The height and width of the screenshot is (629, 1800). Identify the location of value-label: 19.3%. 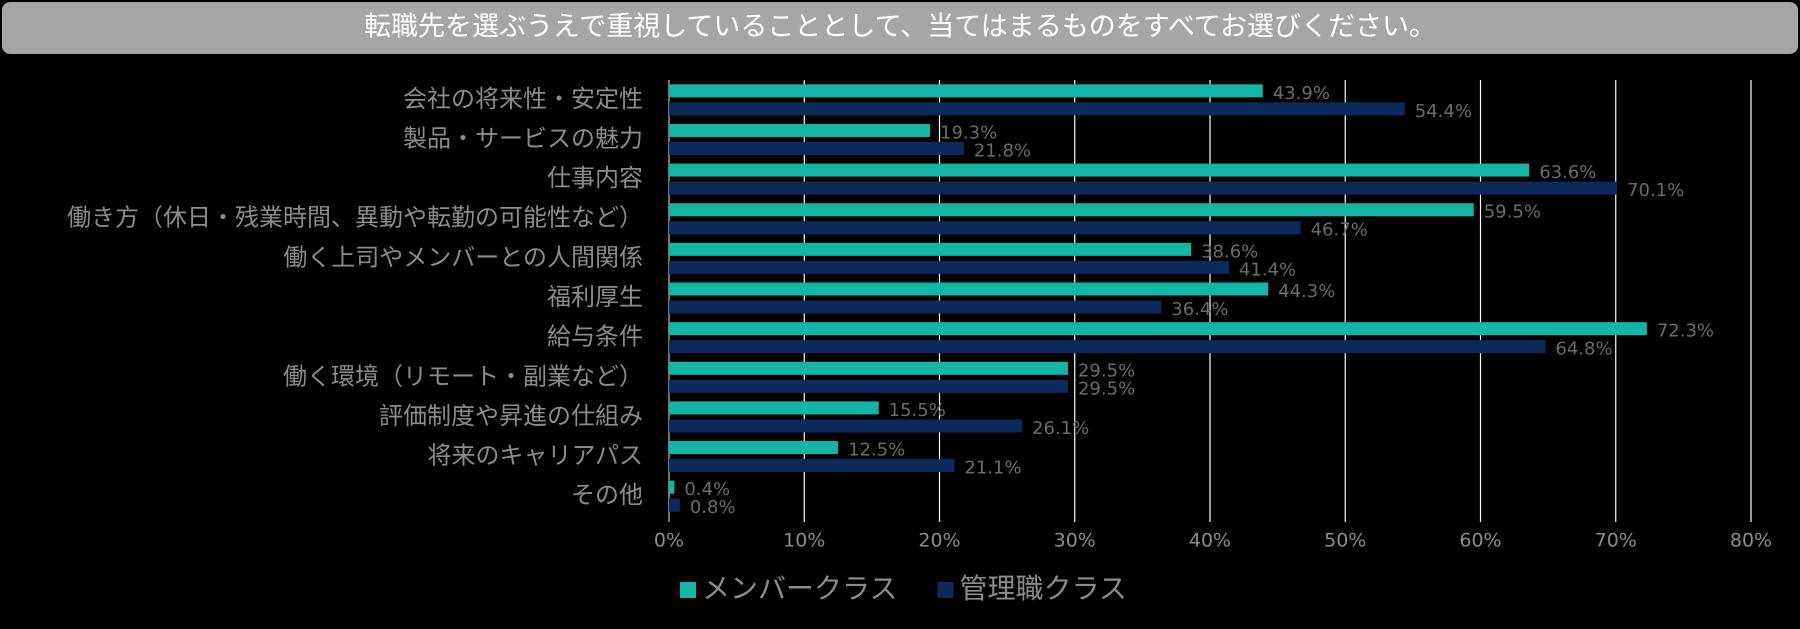
(968, 132).